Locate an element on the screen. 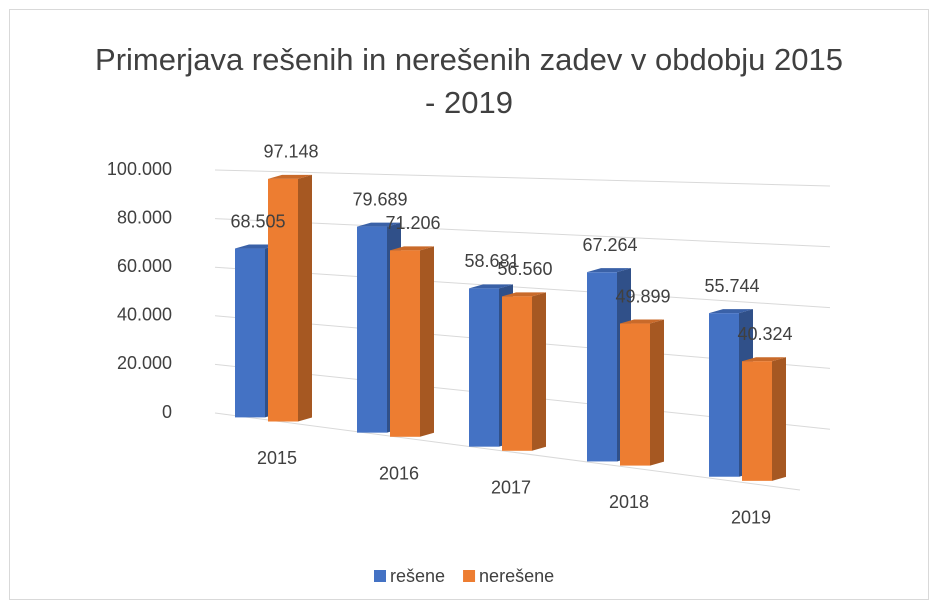  data-label: 49.899 is located at coordinates (642, 296).